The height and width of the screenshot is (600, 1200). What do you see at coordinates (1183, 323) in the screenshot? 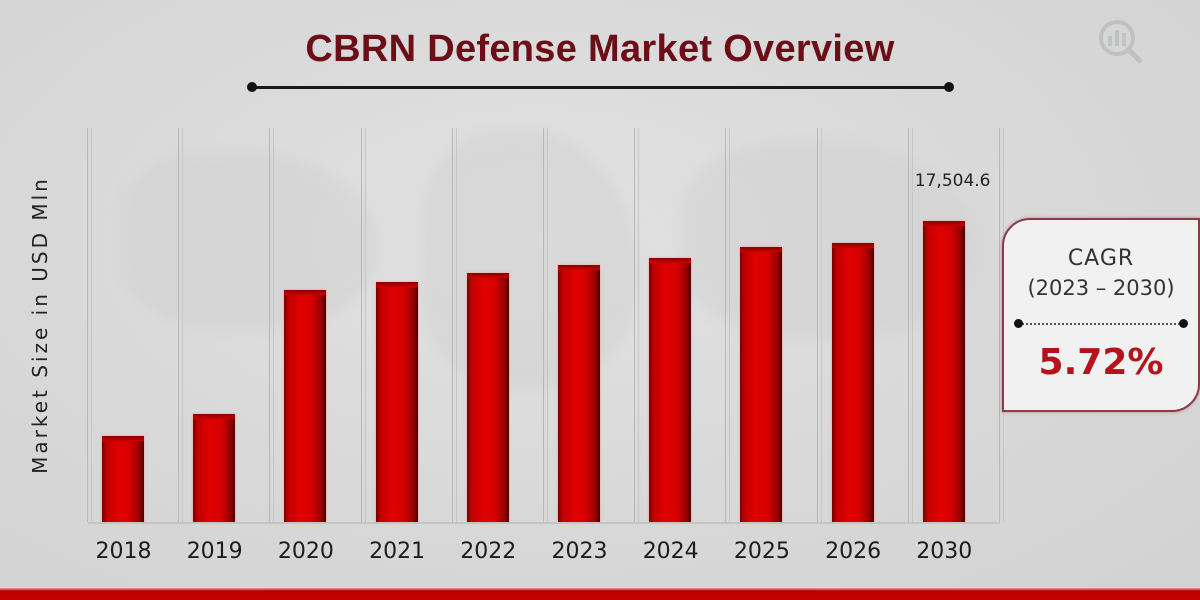
I see `cagr-divider-right-dot` at bounding box center [1183, 323].